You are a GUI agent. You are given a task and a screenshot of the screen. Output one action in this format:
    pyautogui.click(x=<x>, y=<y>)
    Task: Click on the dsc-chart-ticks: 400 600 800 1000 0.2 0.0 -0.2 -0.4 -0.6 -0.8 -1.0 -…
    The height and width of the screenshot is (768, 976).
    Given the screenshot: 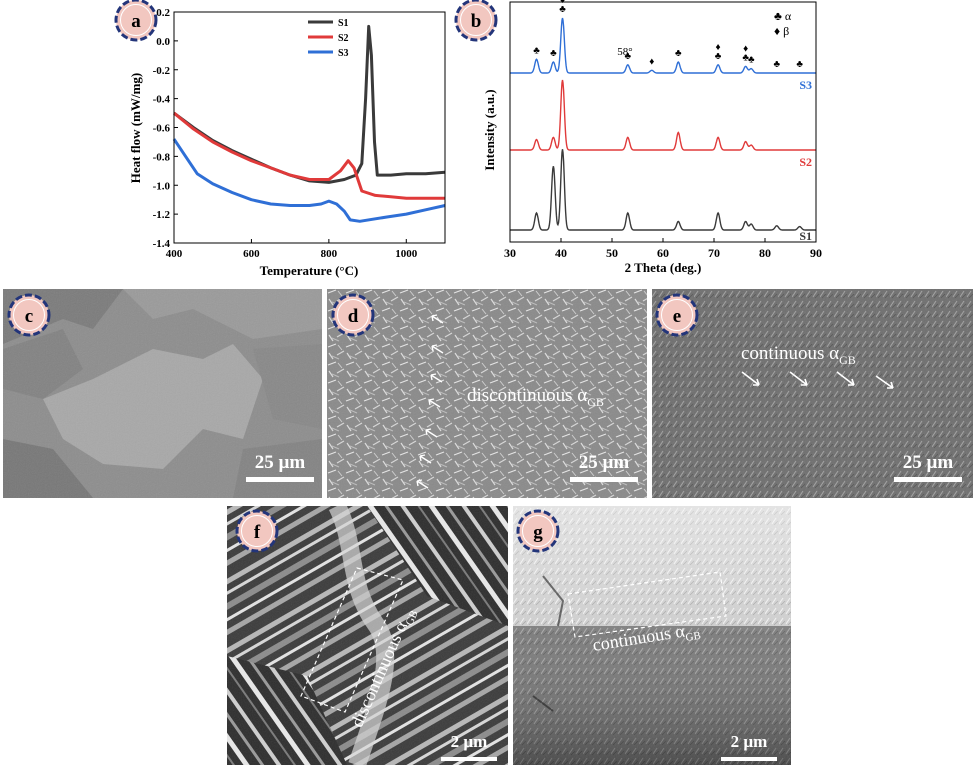 What is the action you would take?
    pyautogui.click(x=285, y=133)
    